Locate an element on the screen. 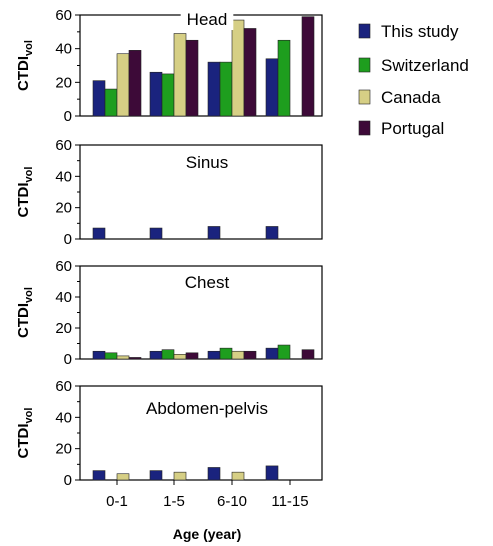  panel-sinus: 0 20 40 60 Sinus CTDIvol is located at coordinates (169, 192).